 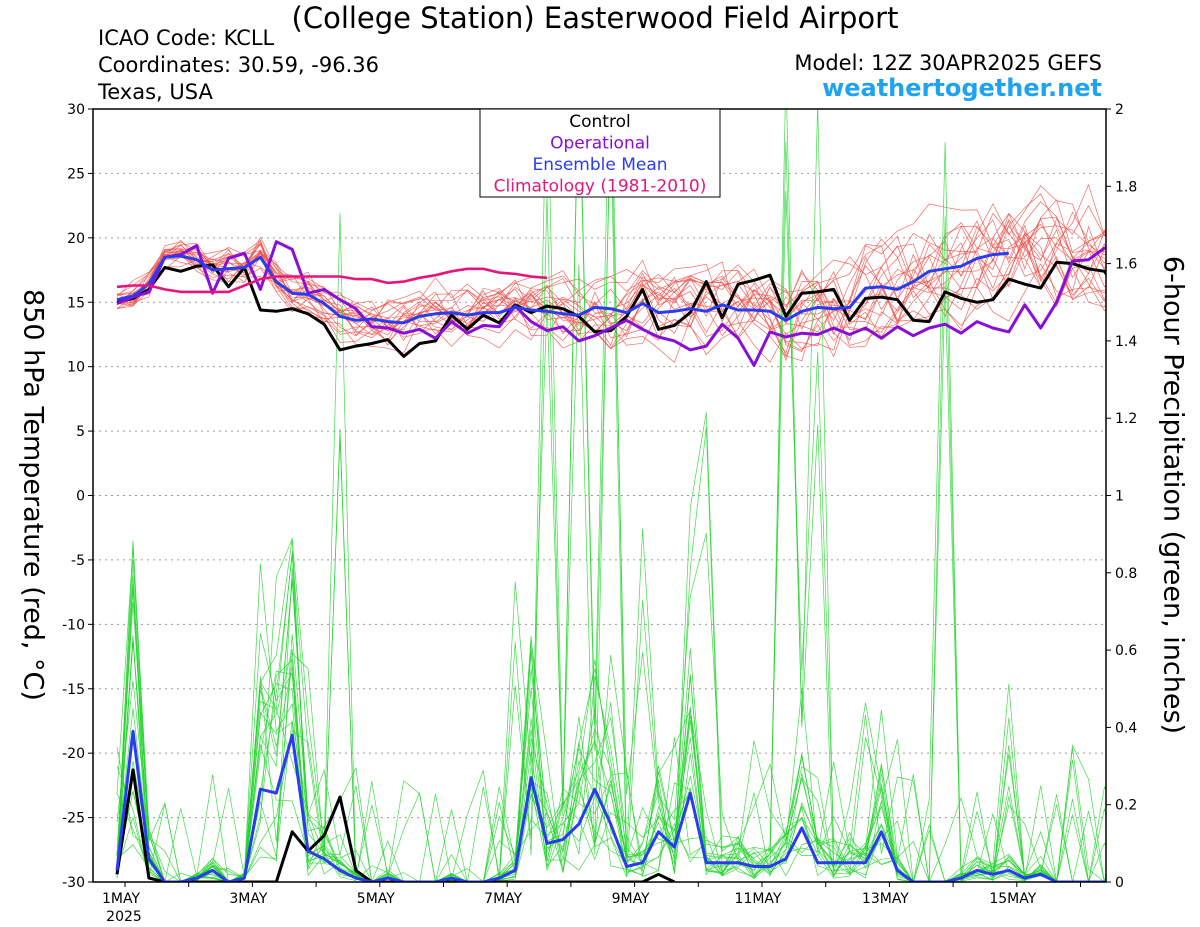 What do you see at coordinates (503, 899) in the screenshot?
I see `x-tick-label: 7MAY` at bounding box center [503, 899].